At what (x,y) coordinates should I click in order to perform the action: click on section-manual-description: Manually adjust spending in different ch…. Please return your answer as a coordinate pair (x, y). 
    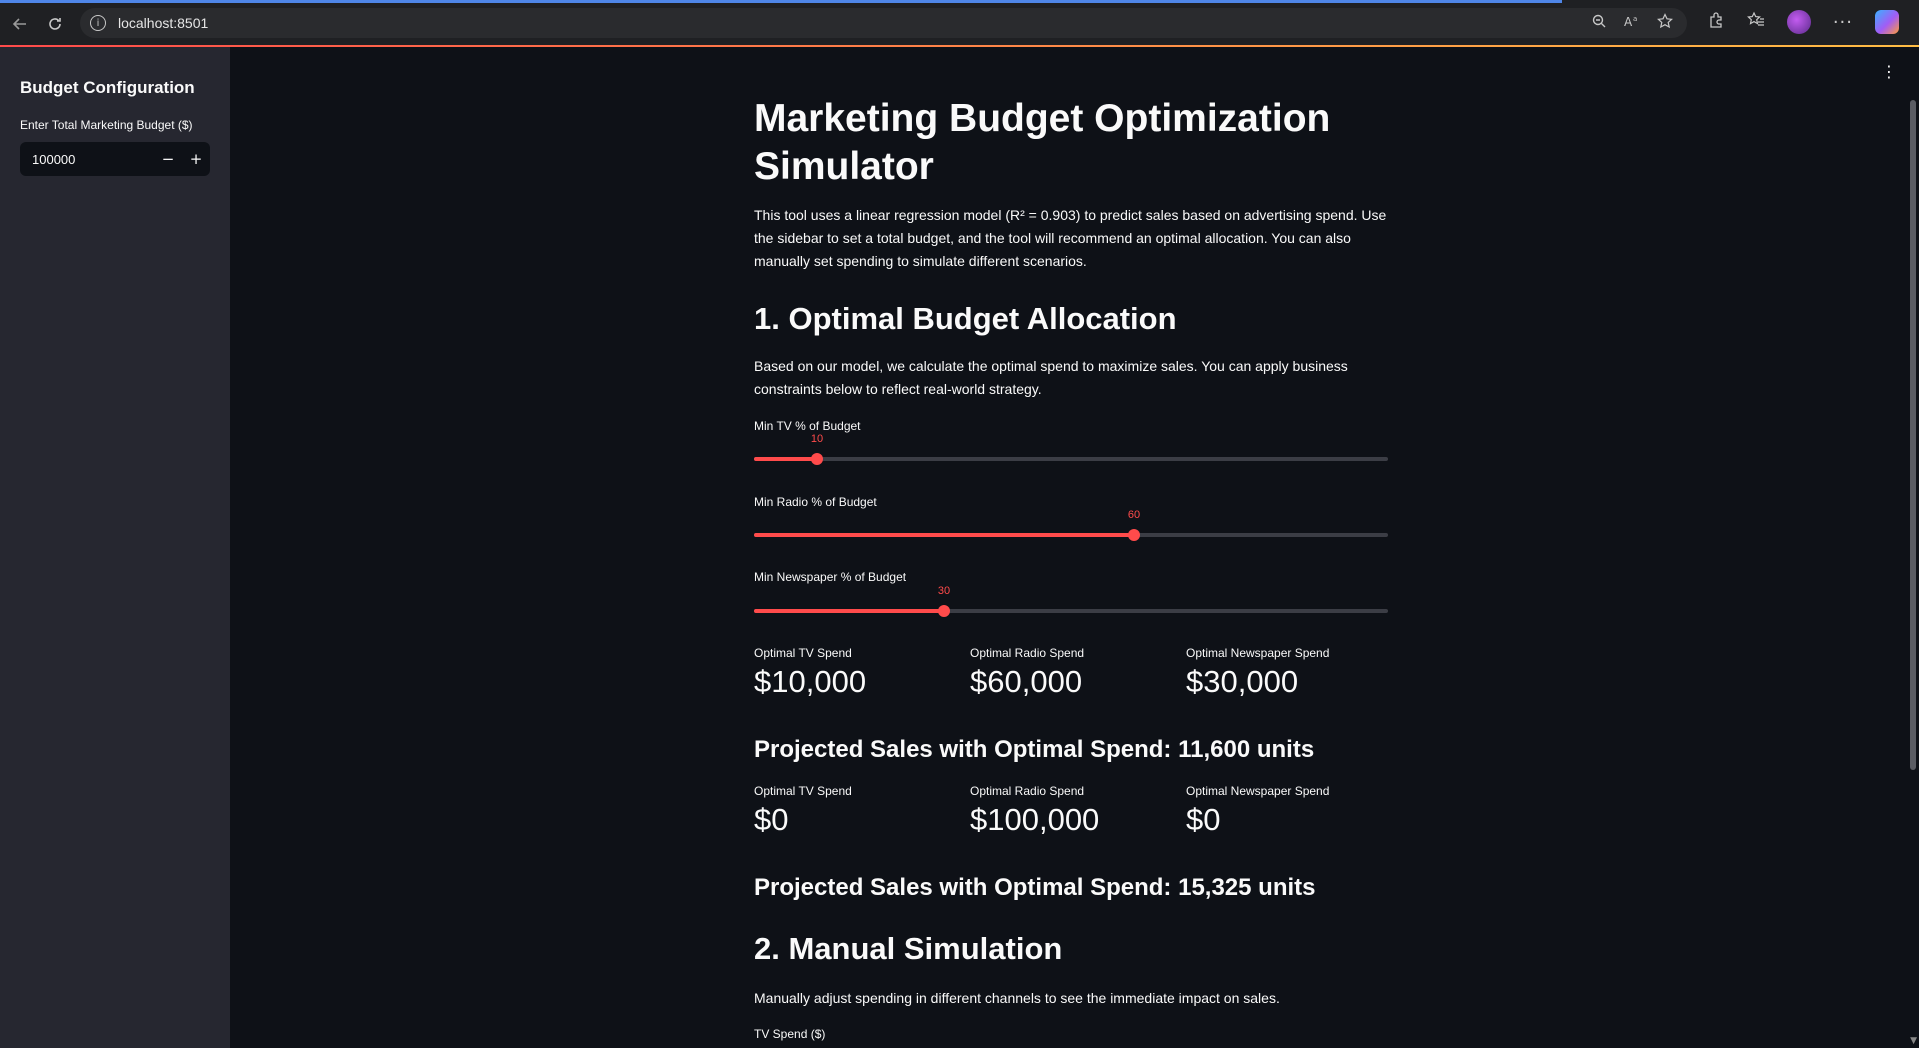
    Looking at the image, I should click on (1017, 998).